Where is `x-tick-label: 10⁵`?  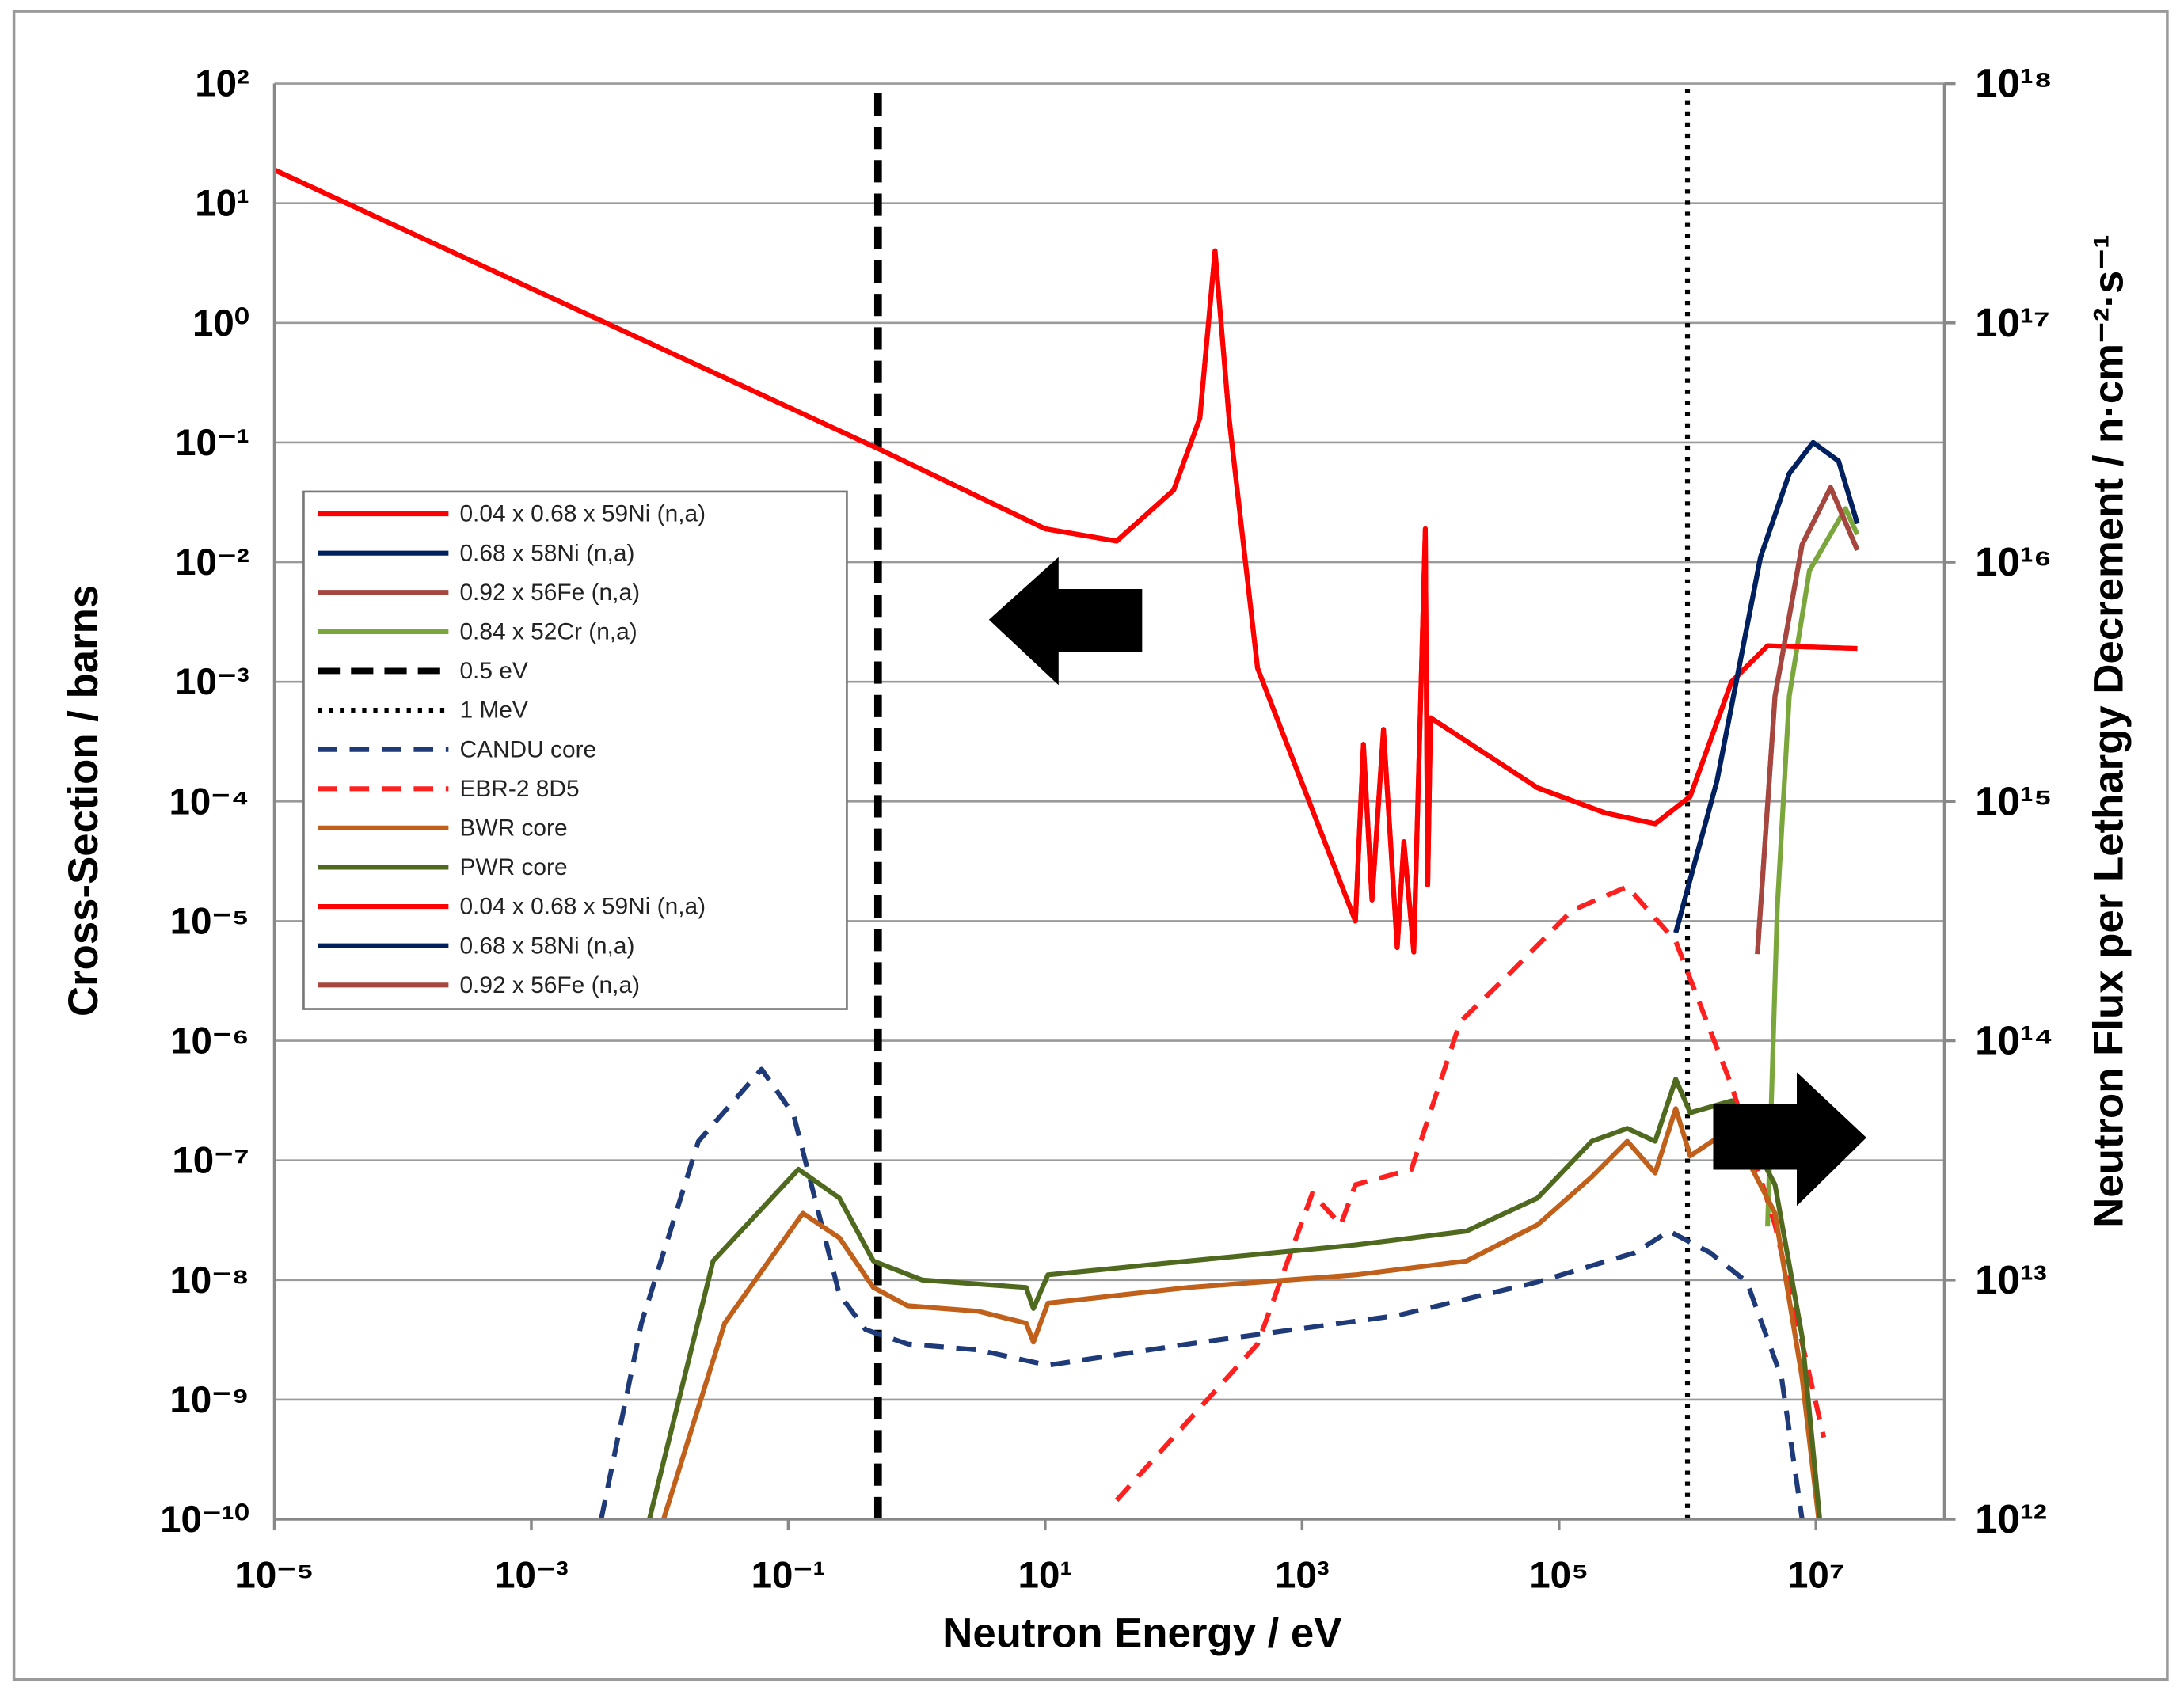 x-tick-label: 10⁵ is located at coordinates (1559, 1575).